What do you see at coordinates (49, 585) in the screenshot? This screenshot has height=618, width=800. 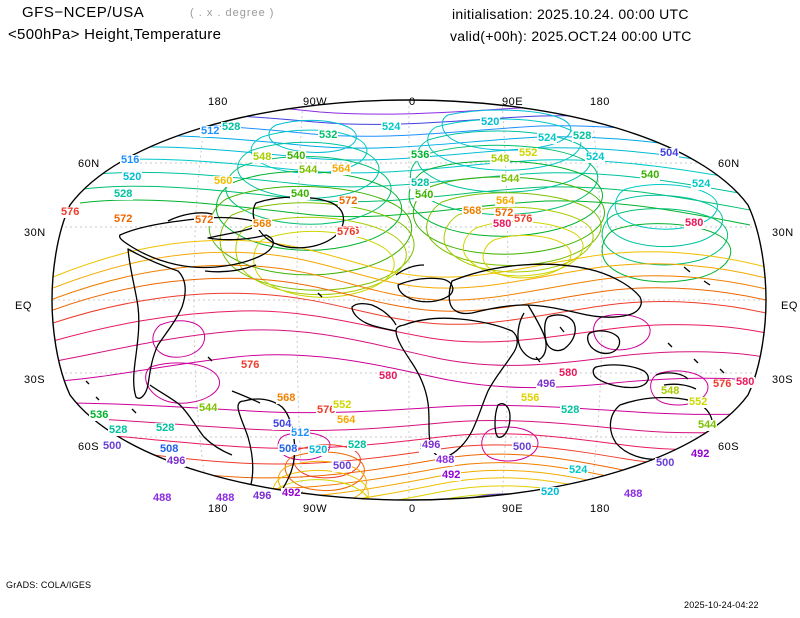 I see `grads-credit: GrADS: COLA/IGES` at bounding box center [49, 585].